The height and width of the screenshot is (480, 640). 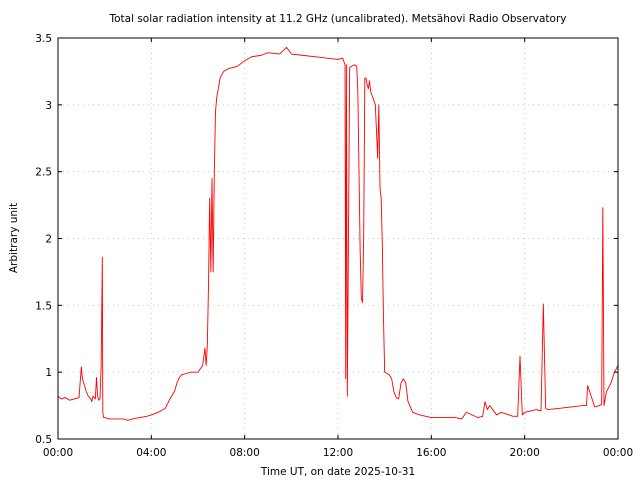 I want to click on y-tick-label: 3.5, so click(x=43, y=39).